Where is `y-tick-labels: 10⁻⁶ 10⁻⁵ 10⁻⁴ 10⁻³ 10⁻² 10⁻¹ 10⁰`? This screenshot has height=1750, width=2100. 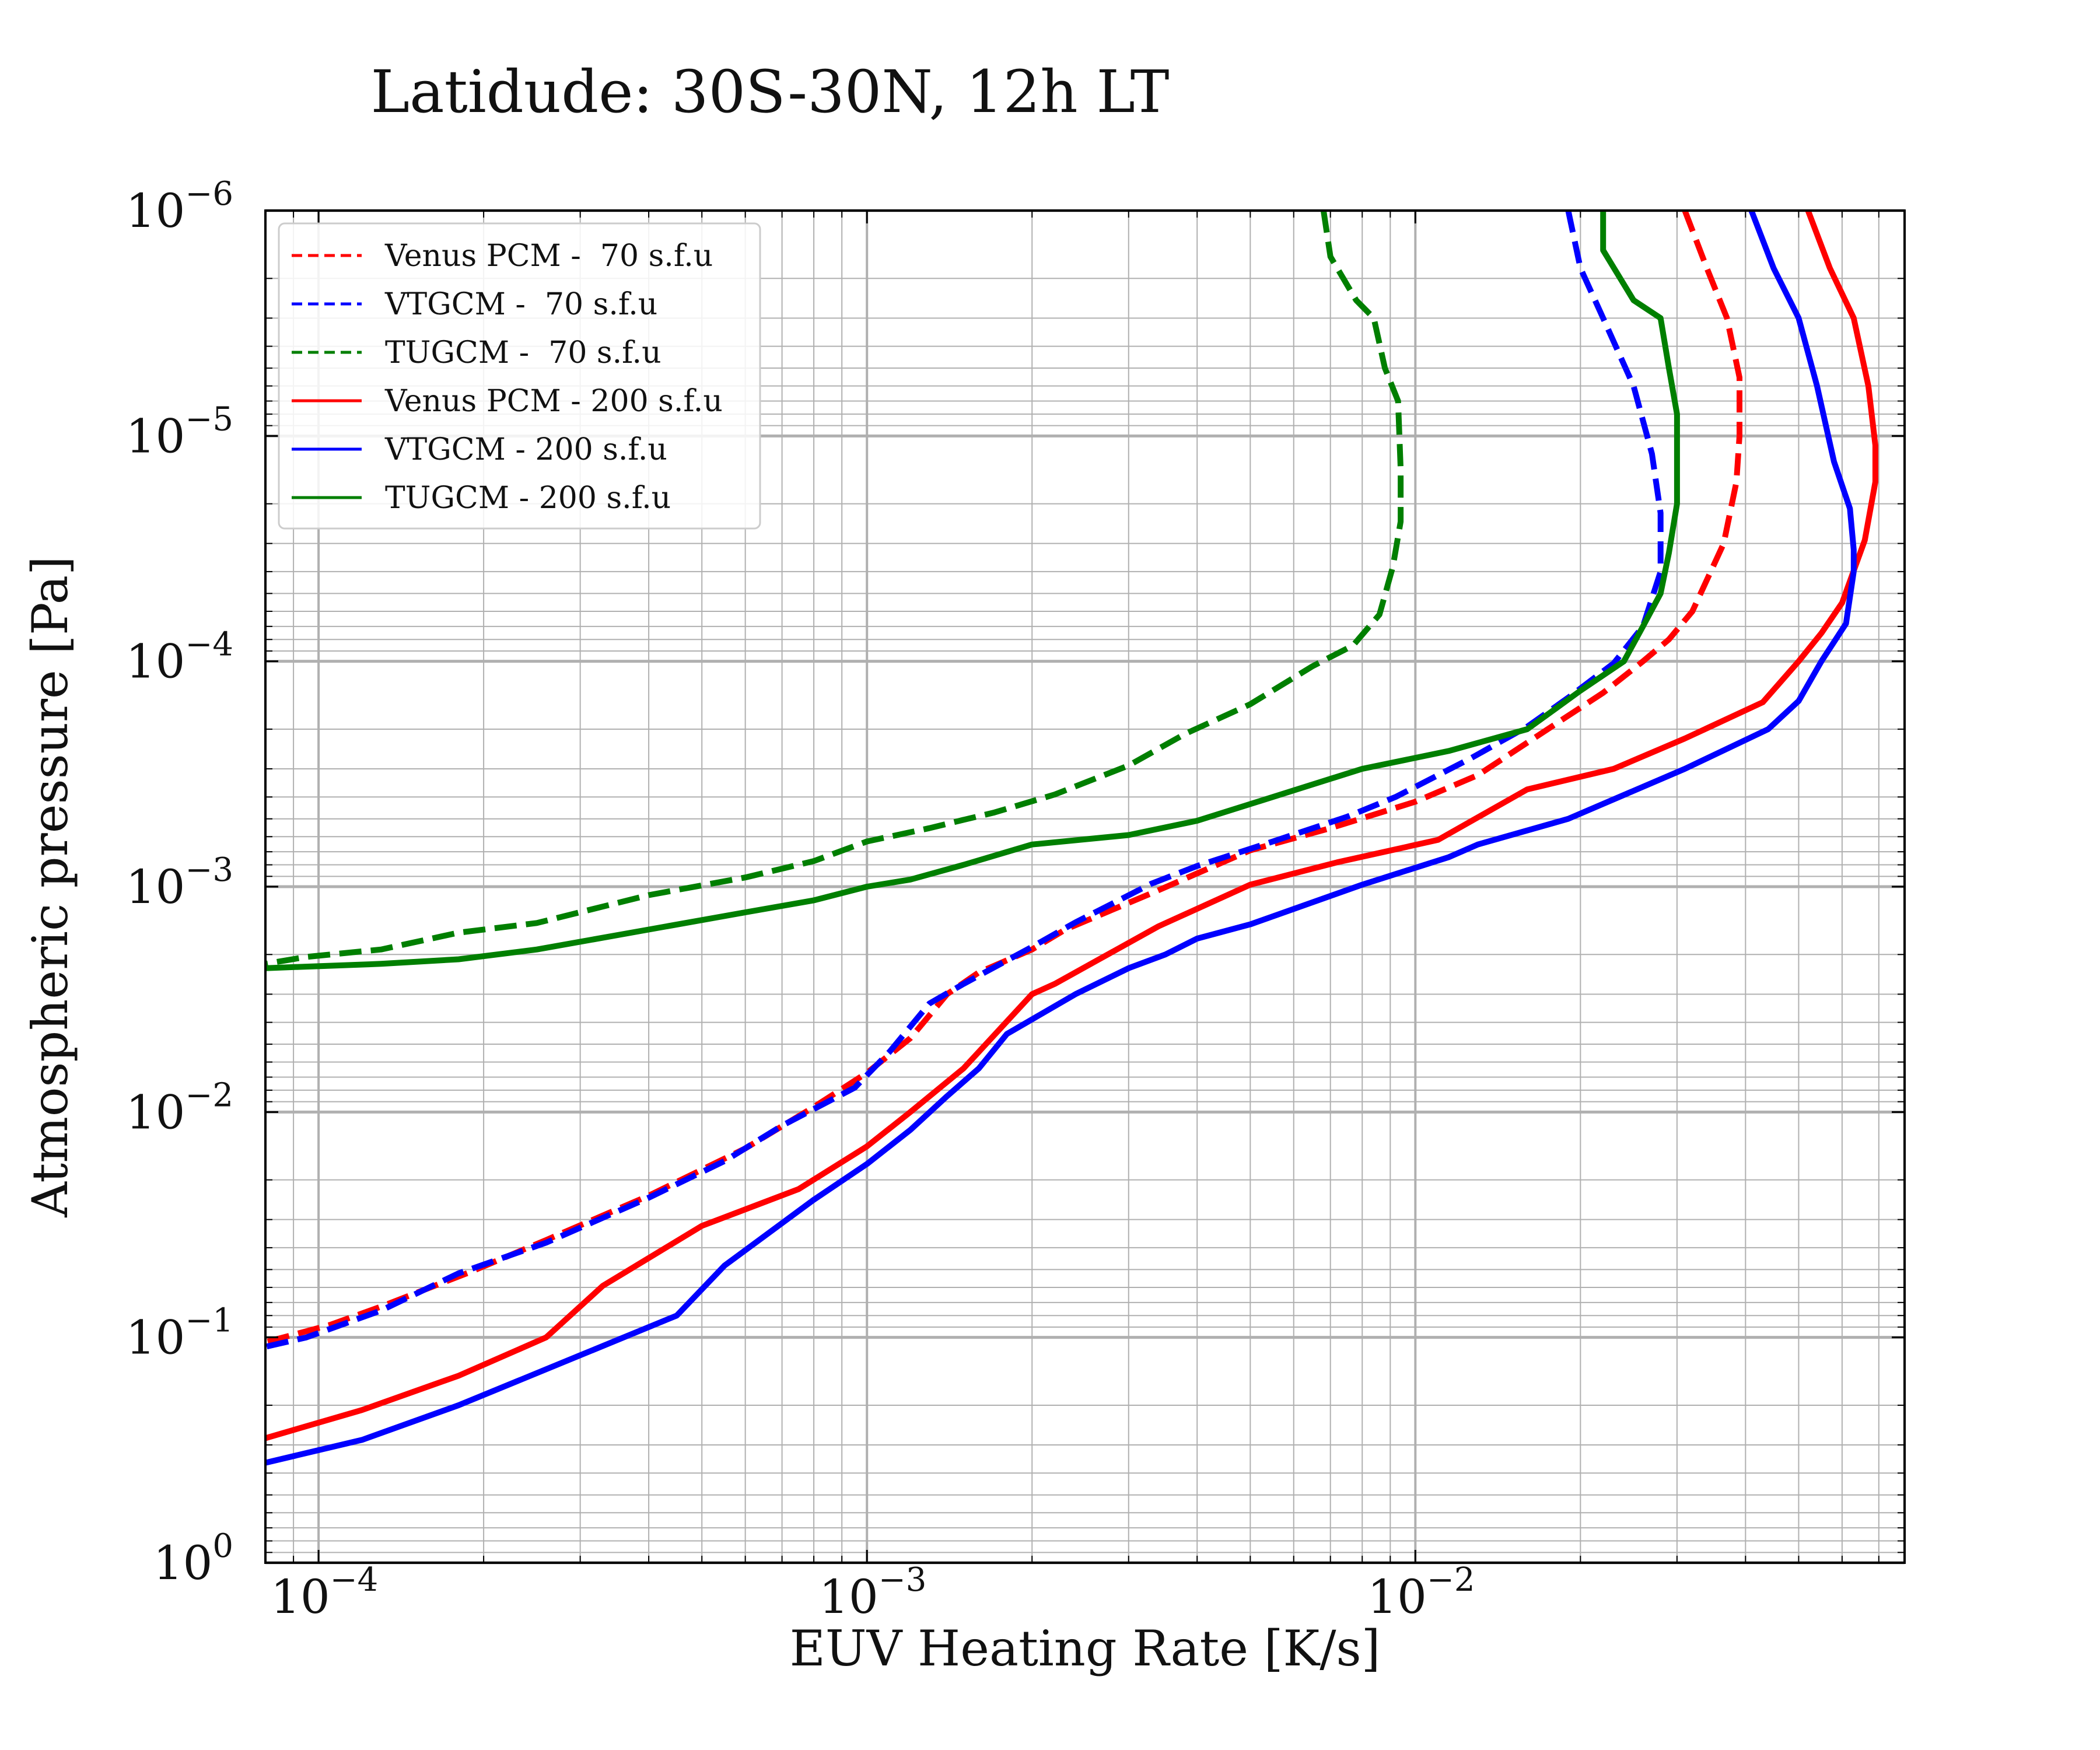 y-tick-labels: 10⁻⁶ 10⁻⁵ 10⁻⁴ 10⁻³ 10⁻² 10⁻¹ 10⁰ is located at coordinates (180, 882).